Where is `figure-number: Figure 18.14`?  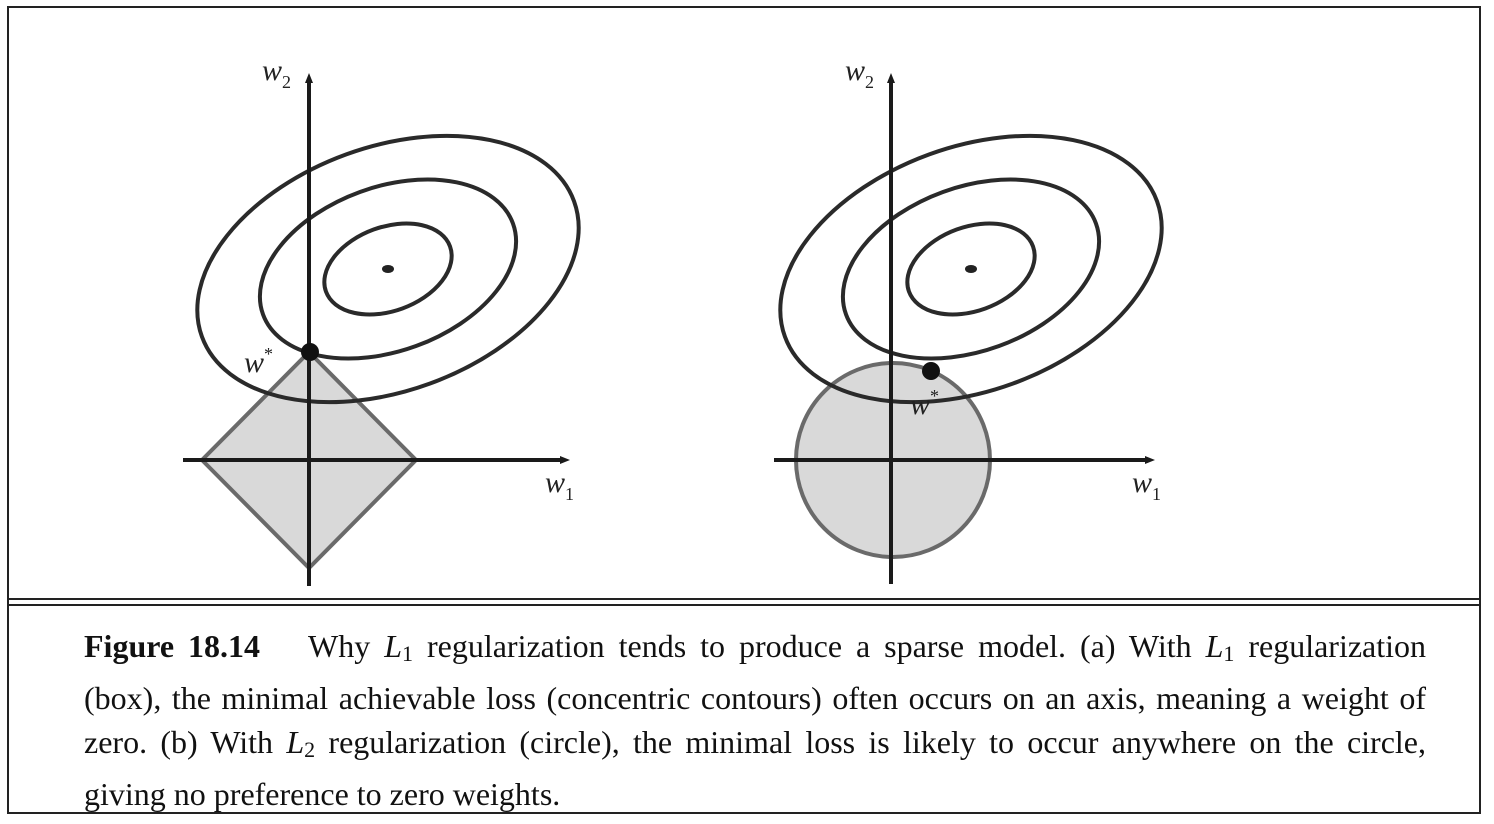
figure-number: Figure 18.14 is located at coordinates (172, 646).